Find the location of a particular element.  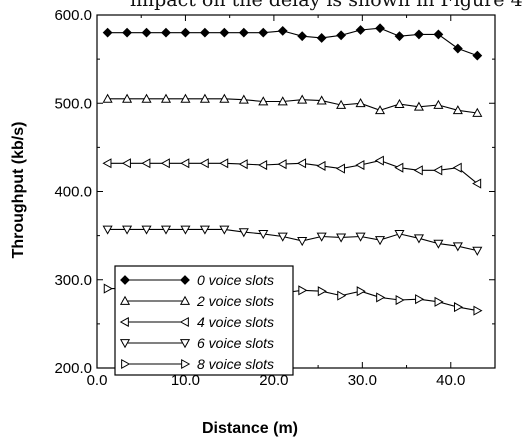

legend-label: 8 voice slots is located at coordinates (235, 364).